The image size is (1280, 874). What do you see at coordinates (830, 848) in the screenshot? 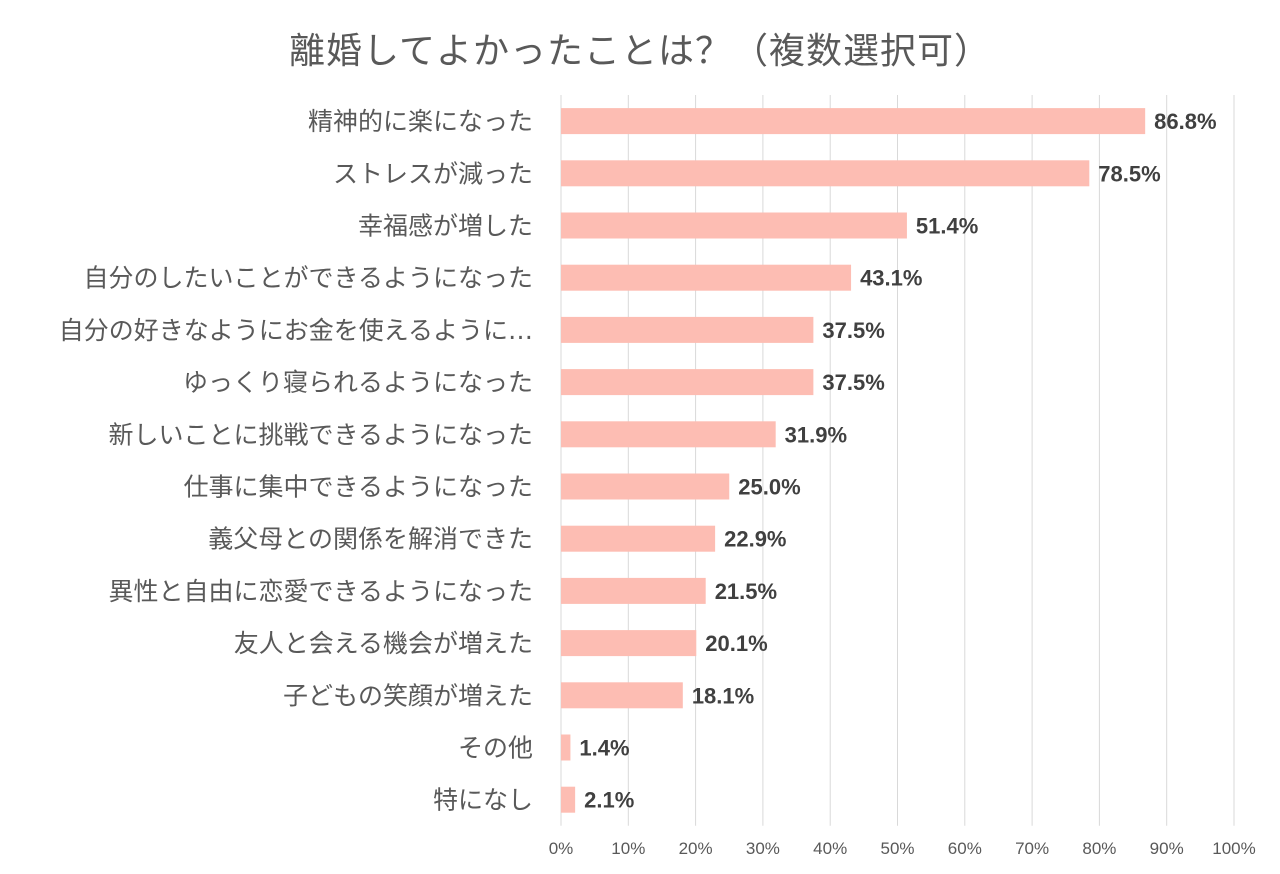
I see `x-tick-label: 40%` at bounding box center [830, 848].